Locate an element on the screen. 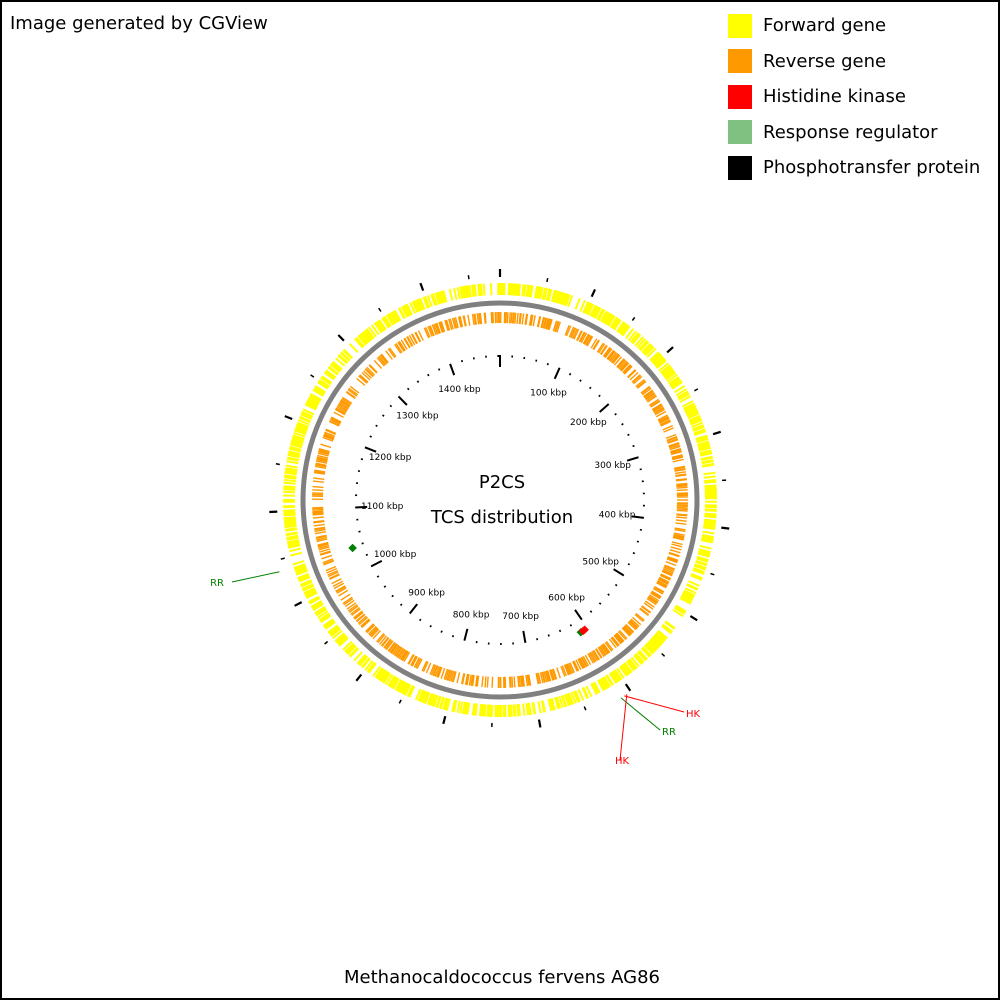 This screenshot has width=1000, height=1000. kbp-tick-label: 1100 kbp is located at coordinates (382, 507).